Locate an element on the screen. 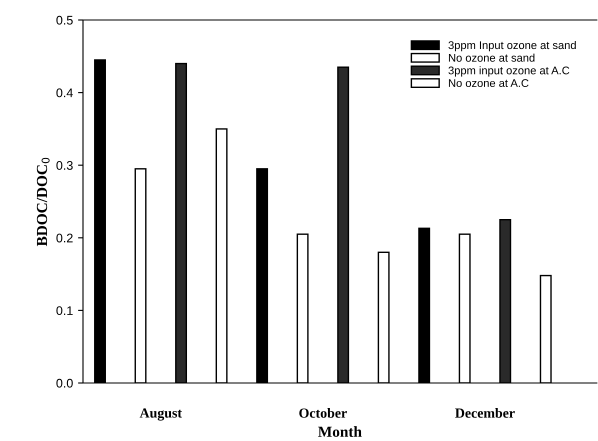 This screenshot has height=441, width=598. legend-label: 3ppm Input ozone at sand is located at coordinates (512, 46).